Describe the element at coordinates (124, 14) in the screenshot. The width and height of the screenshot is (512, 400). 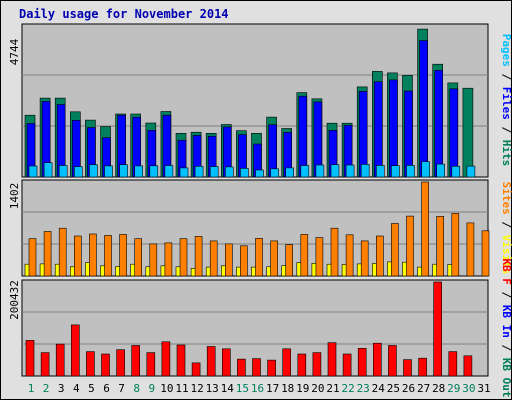
I see `chart-title: Daily usage for November 2014` at that location.